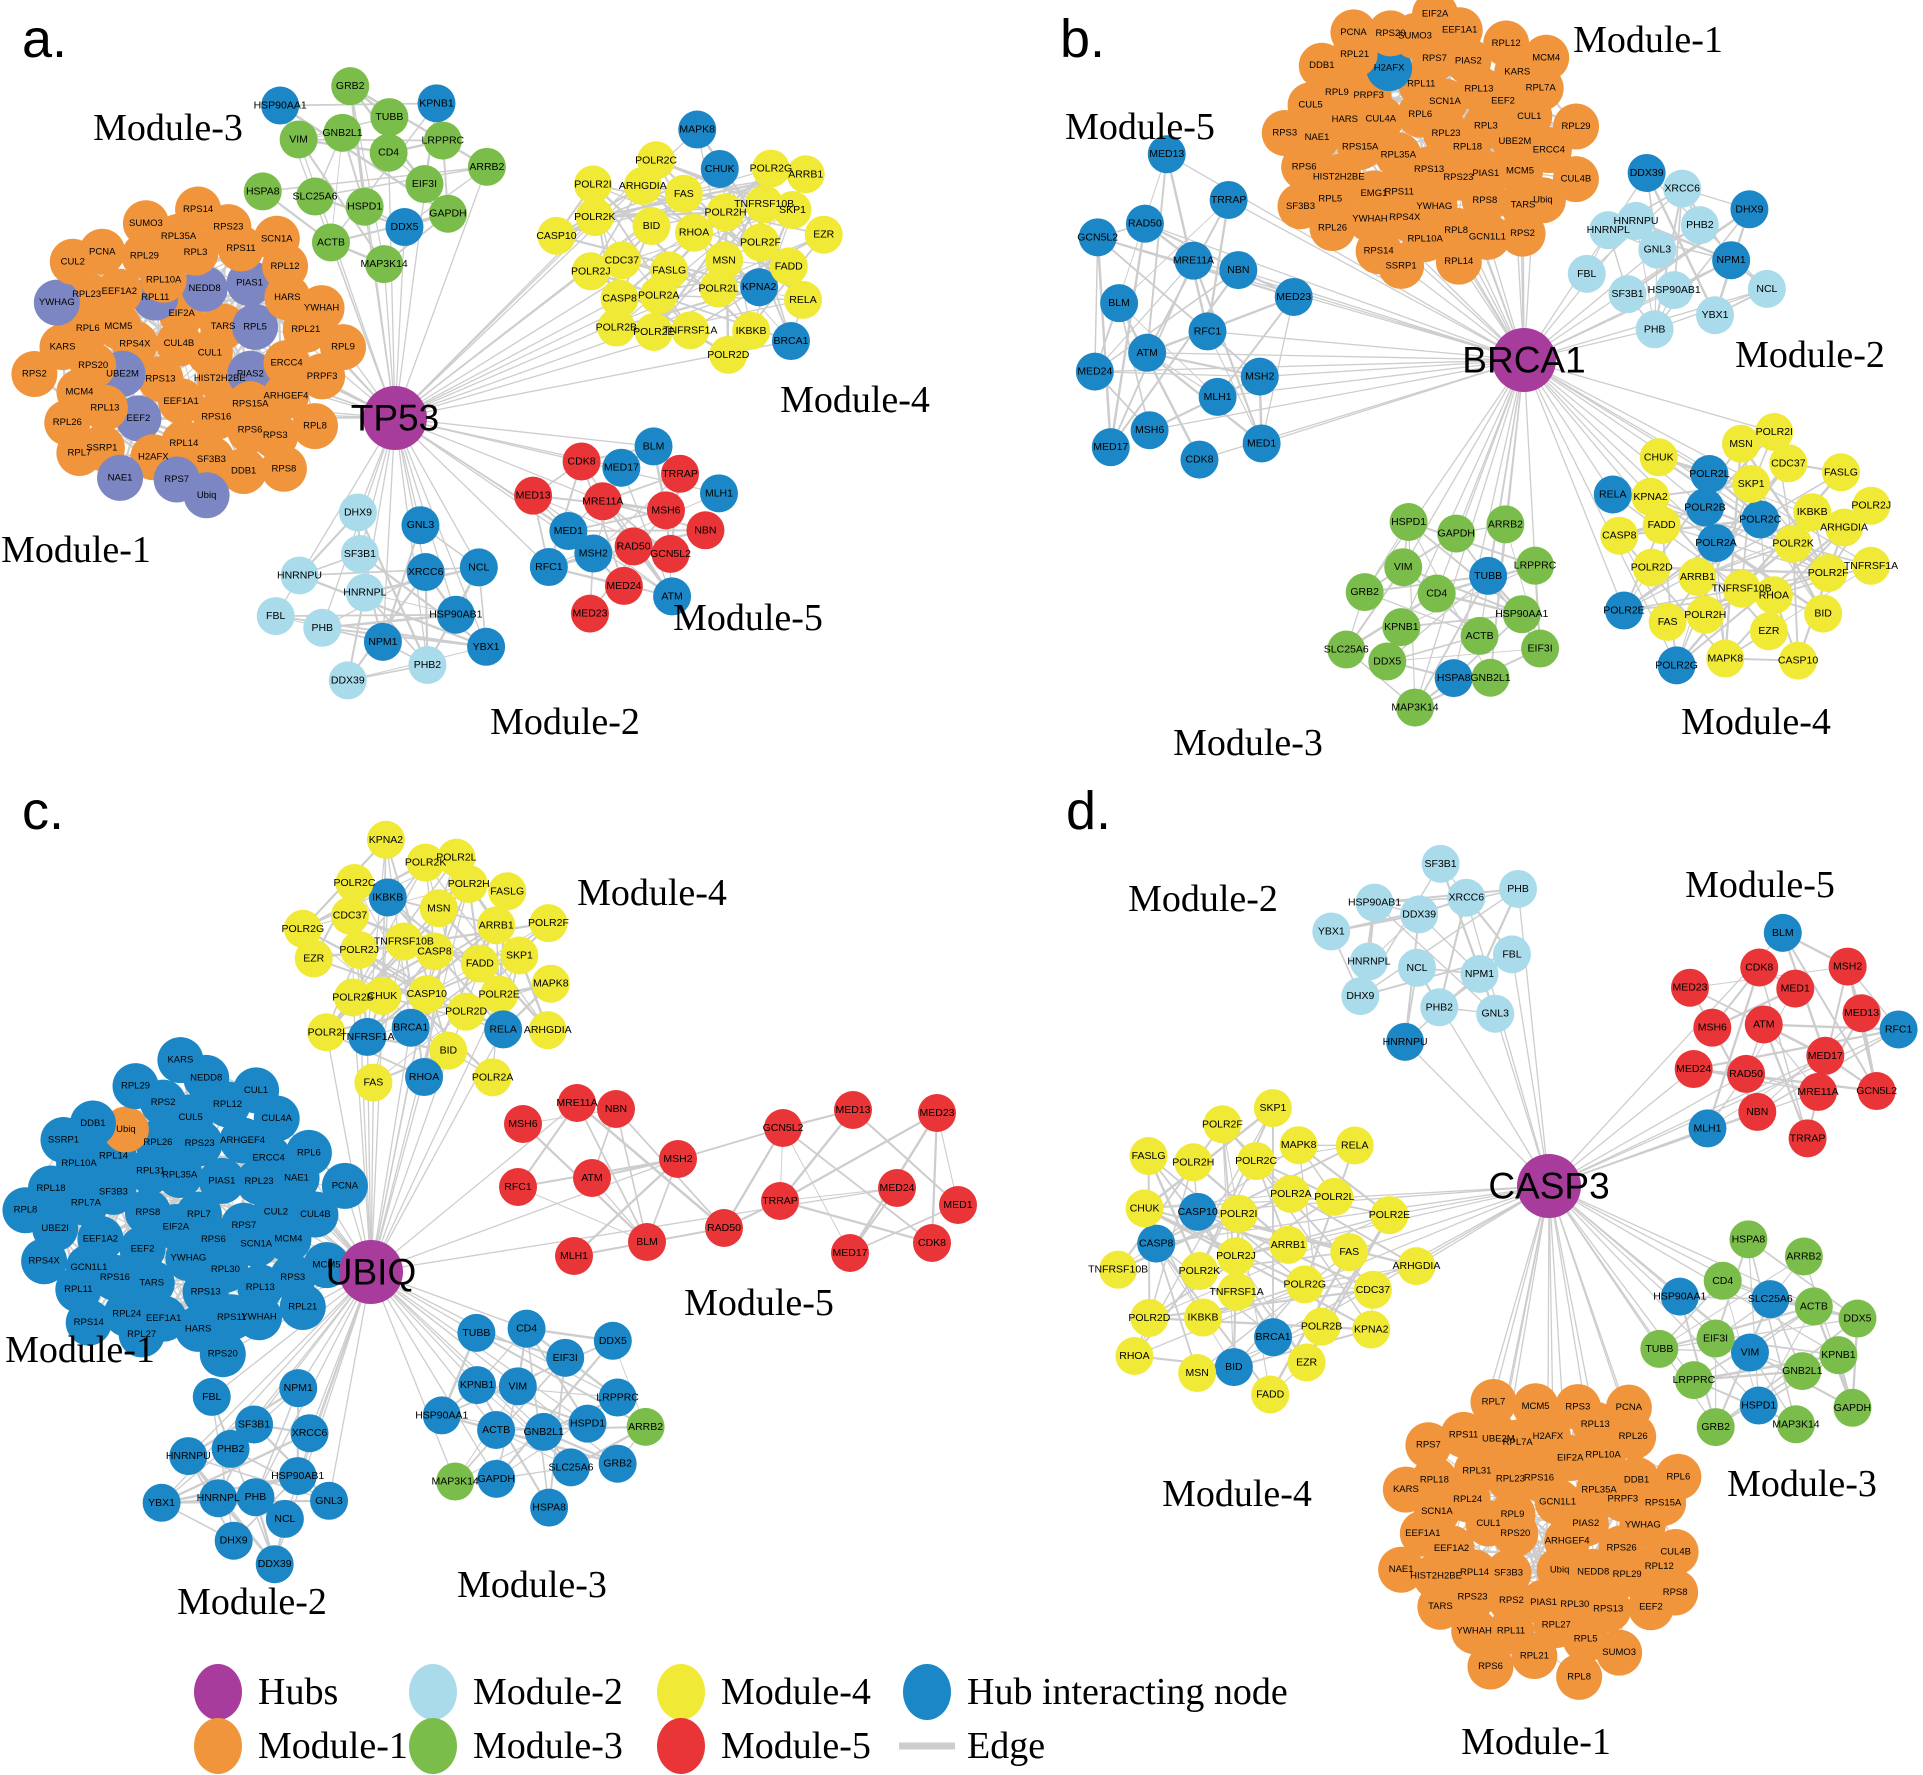  I want to click on node-RPS2, so click(34, 374).